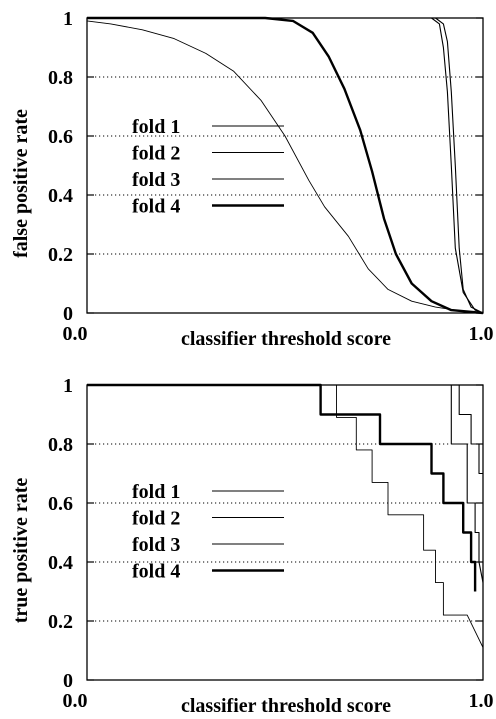 This screenshot has width=496, height=719. What do you see at coordinates (21, 183) in the screenshot?
I see `y-axis-label: false positive rate` at bounding box center [21, 183].